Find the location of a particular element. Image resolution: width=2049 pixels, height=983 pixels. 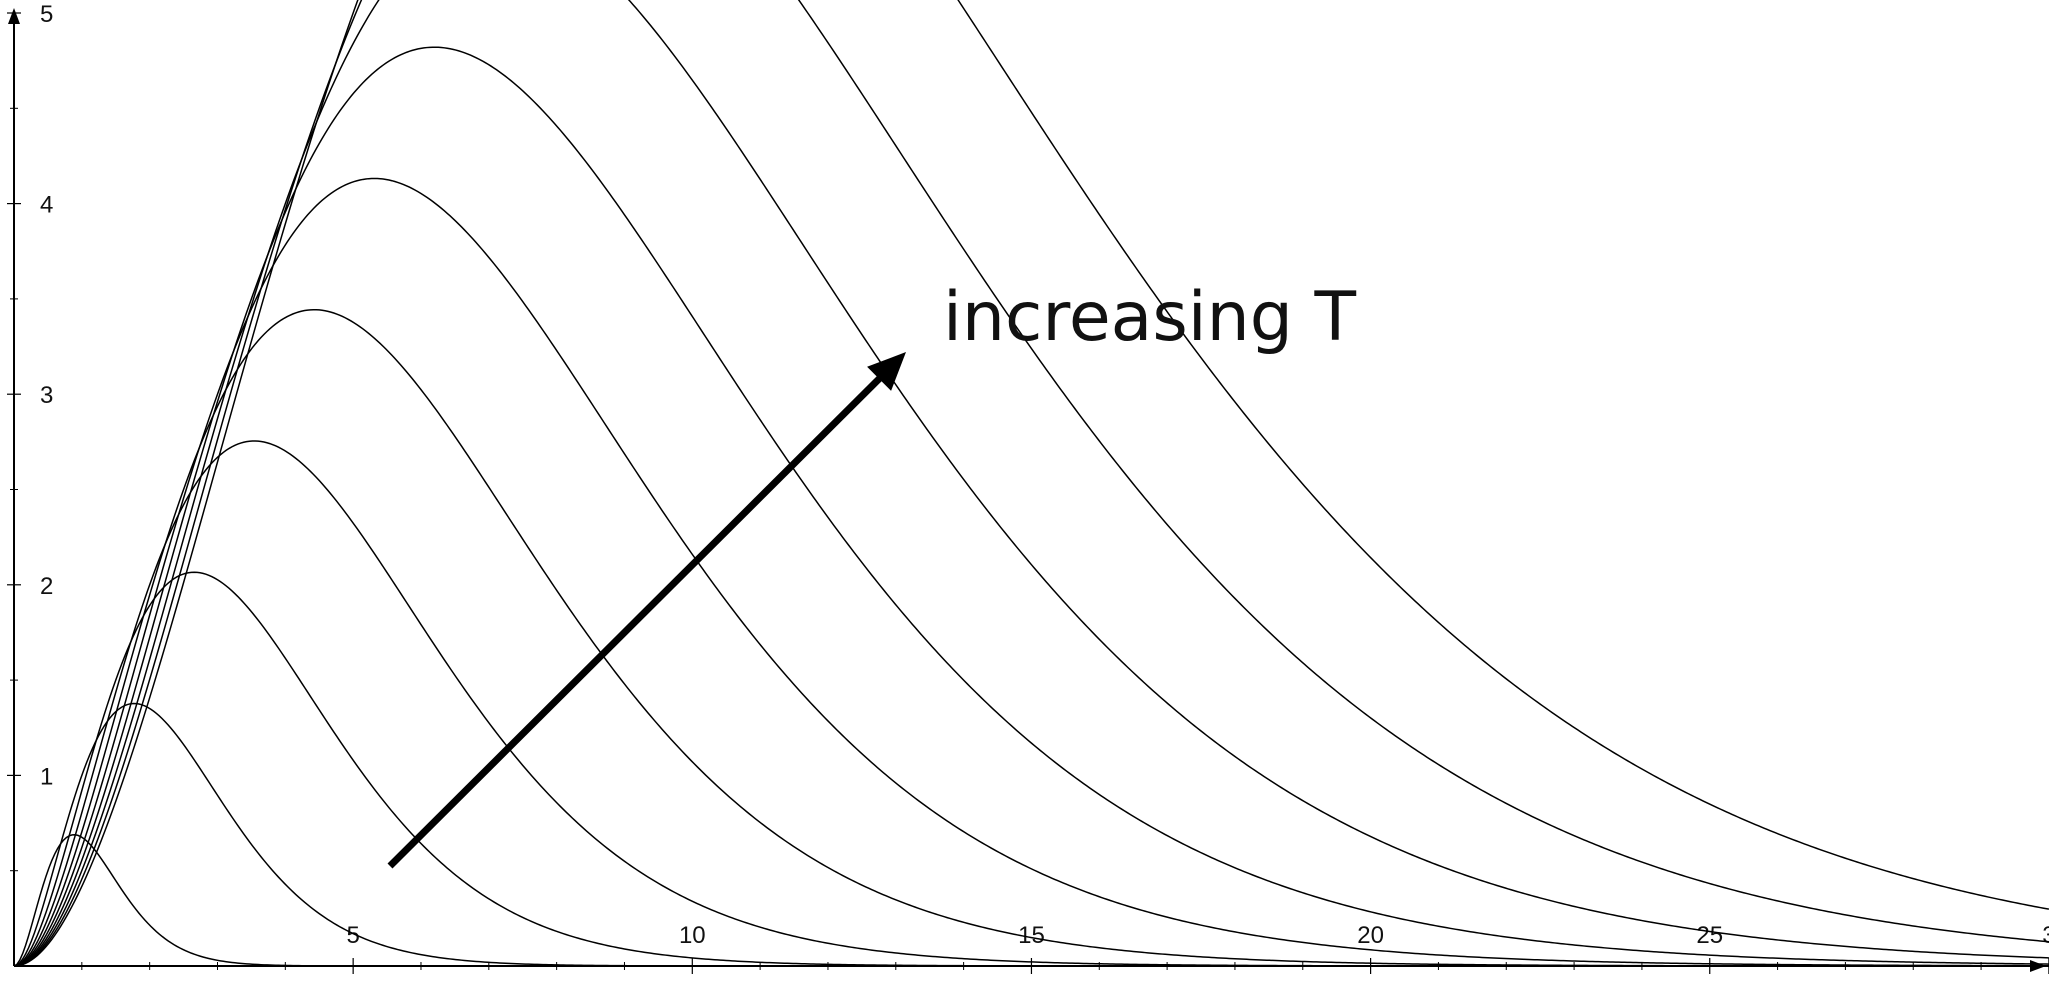

y-tick-label: 5 is located at coordinates (46, 14).